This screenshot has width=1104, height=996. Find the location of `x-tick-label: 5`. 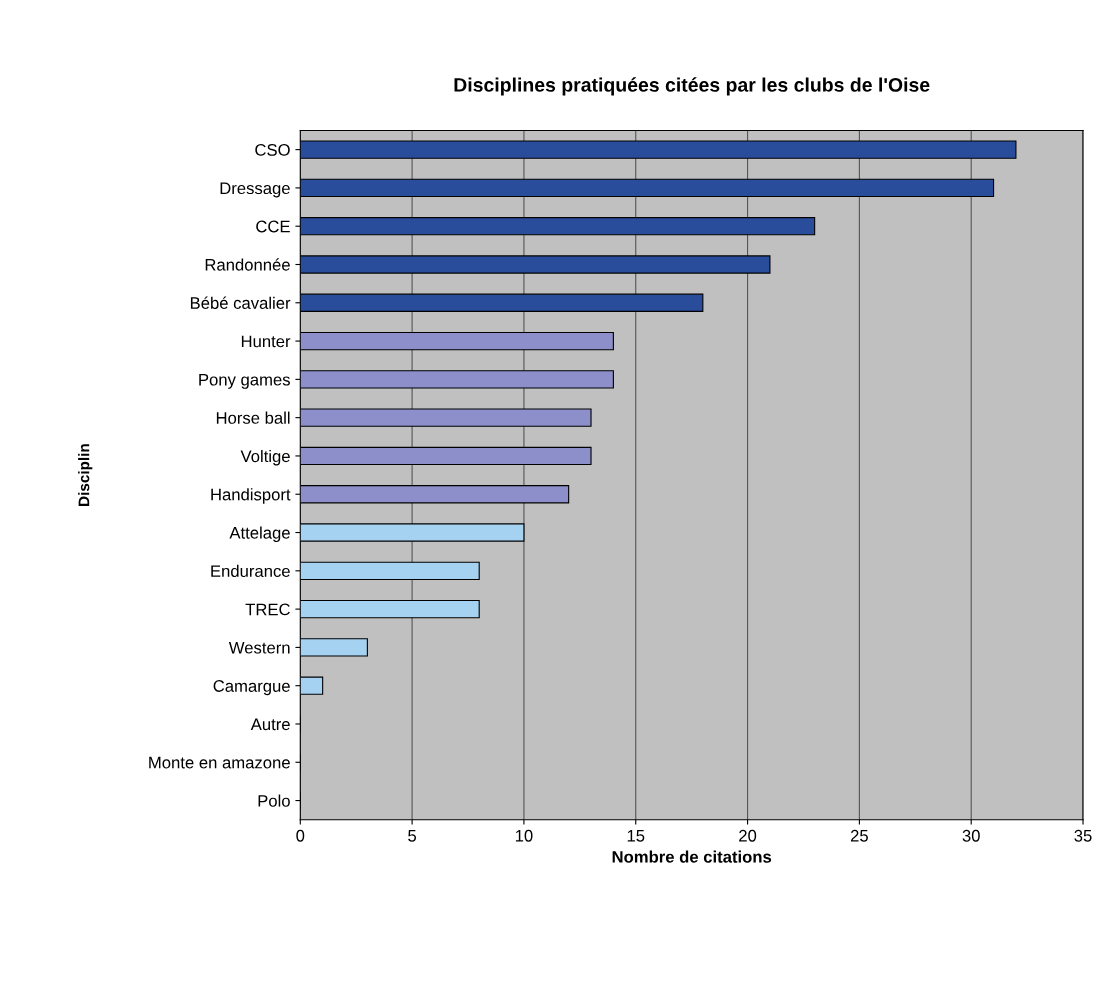

x-tick-label: 5 is located at coordinates (412, 836).